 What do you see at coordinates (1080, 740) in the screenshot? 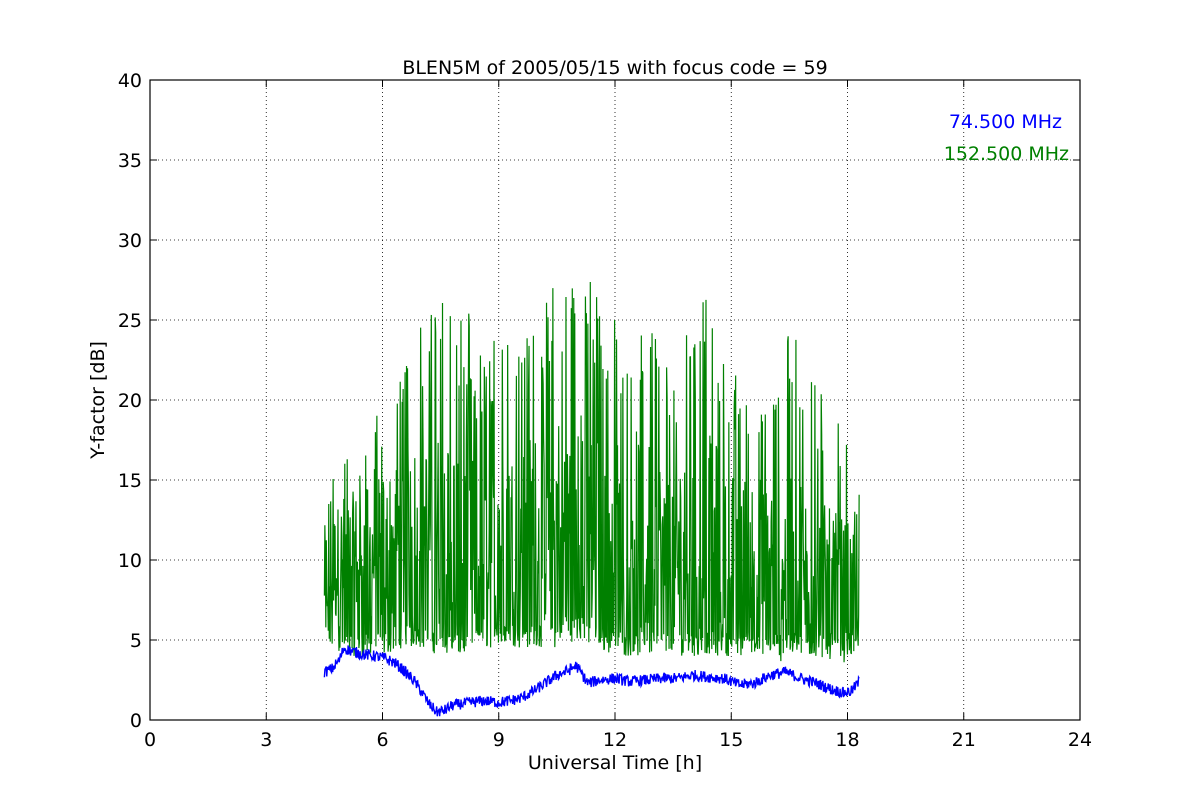
I see `x-tick-label: 24` at bounding box center [1080, 740].